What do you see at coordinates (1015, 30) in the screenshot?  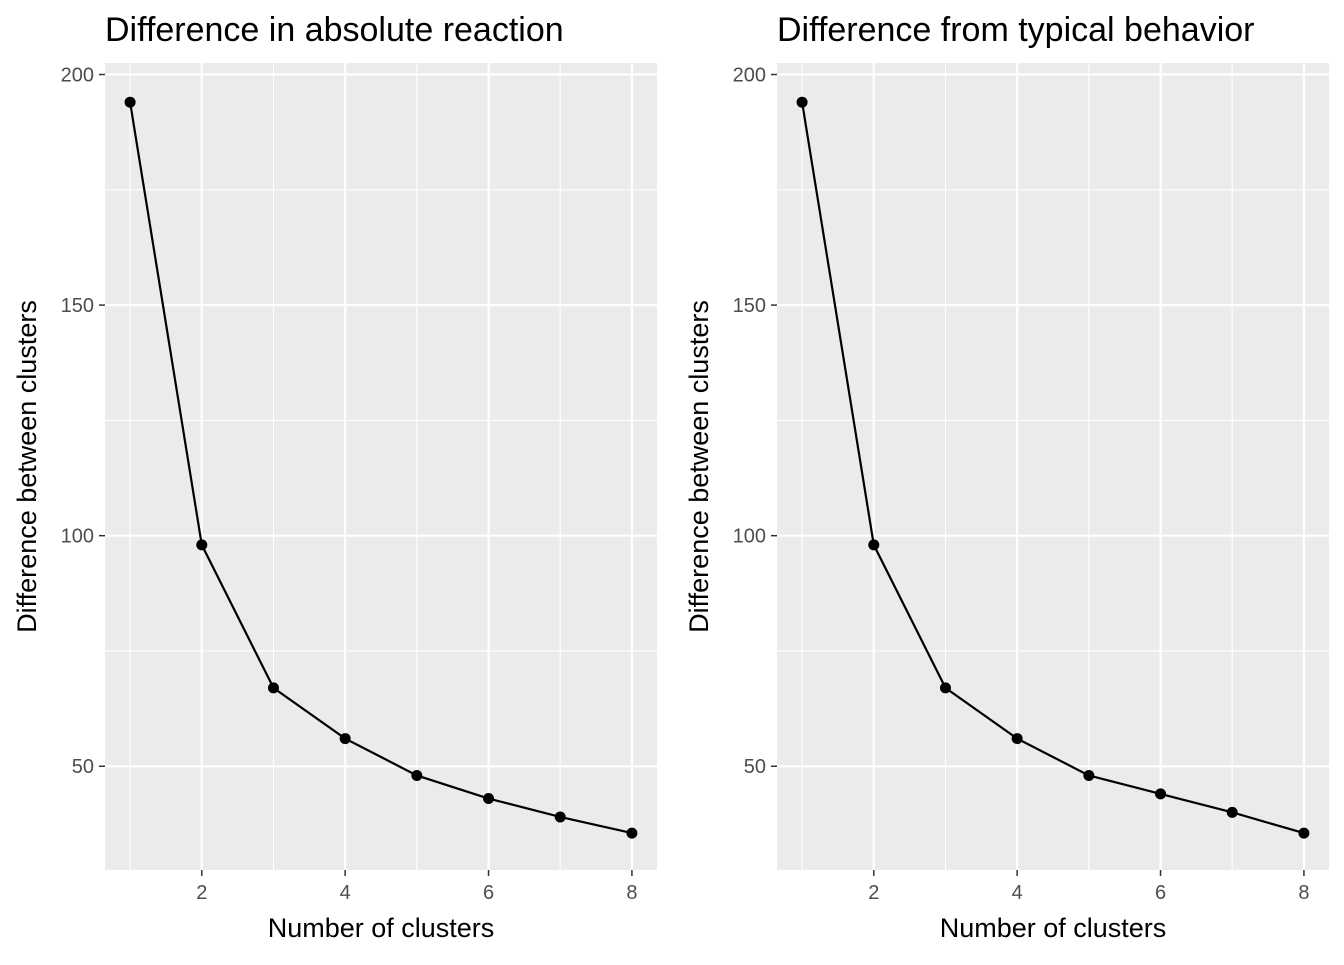 I see `chart-title: Difference from typical behavior` at bounding box center [1015, 30].